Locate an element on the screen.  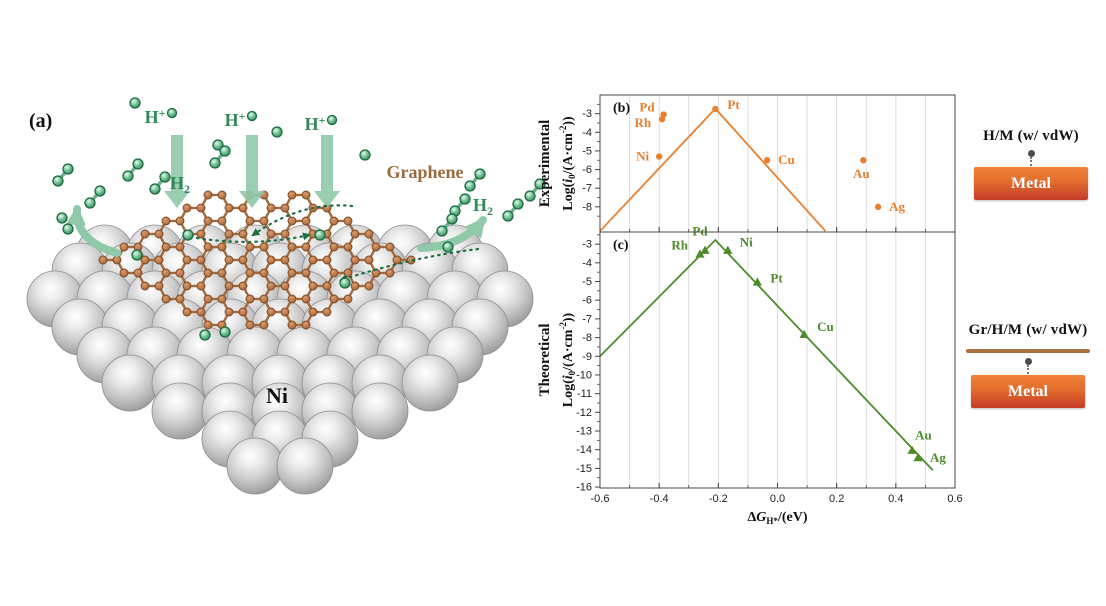
point-label-Rh: Rh is located at coordinates (679, 244).